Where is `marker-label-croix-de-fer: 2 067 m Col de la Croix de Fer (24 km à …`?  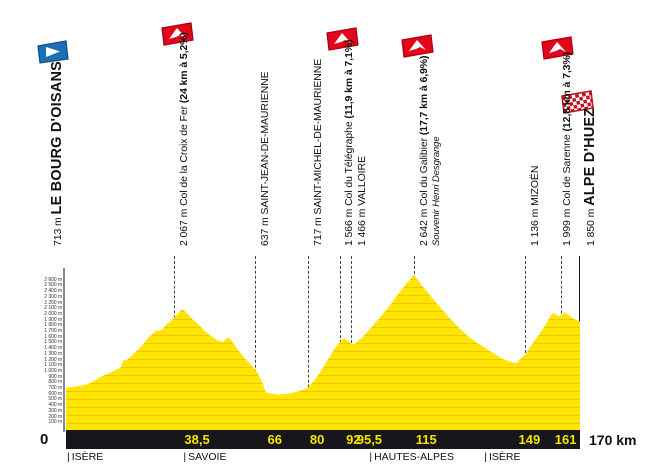
marker-label-croix-de-fer: 2 067 m Col de la Croix de Fer (24 km à … is located at coordinates (184, 139).